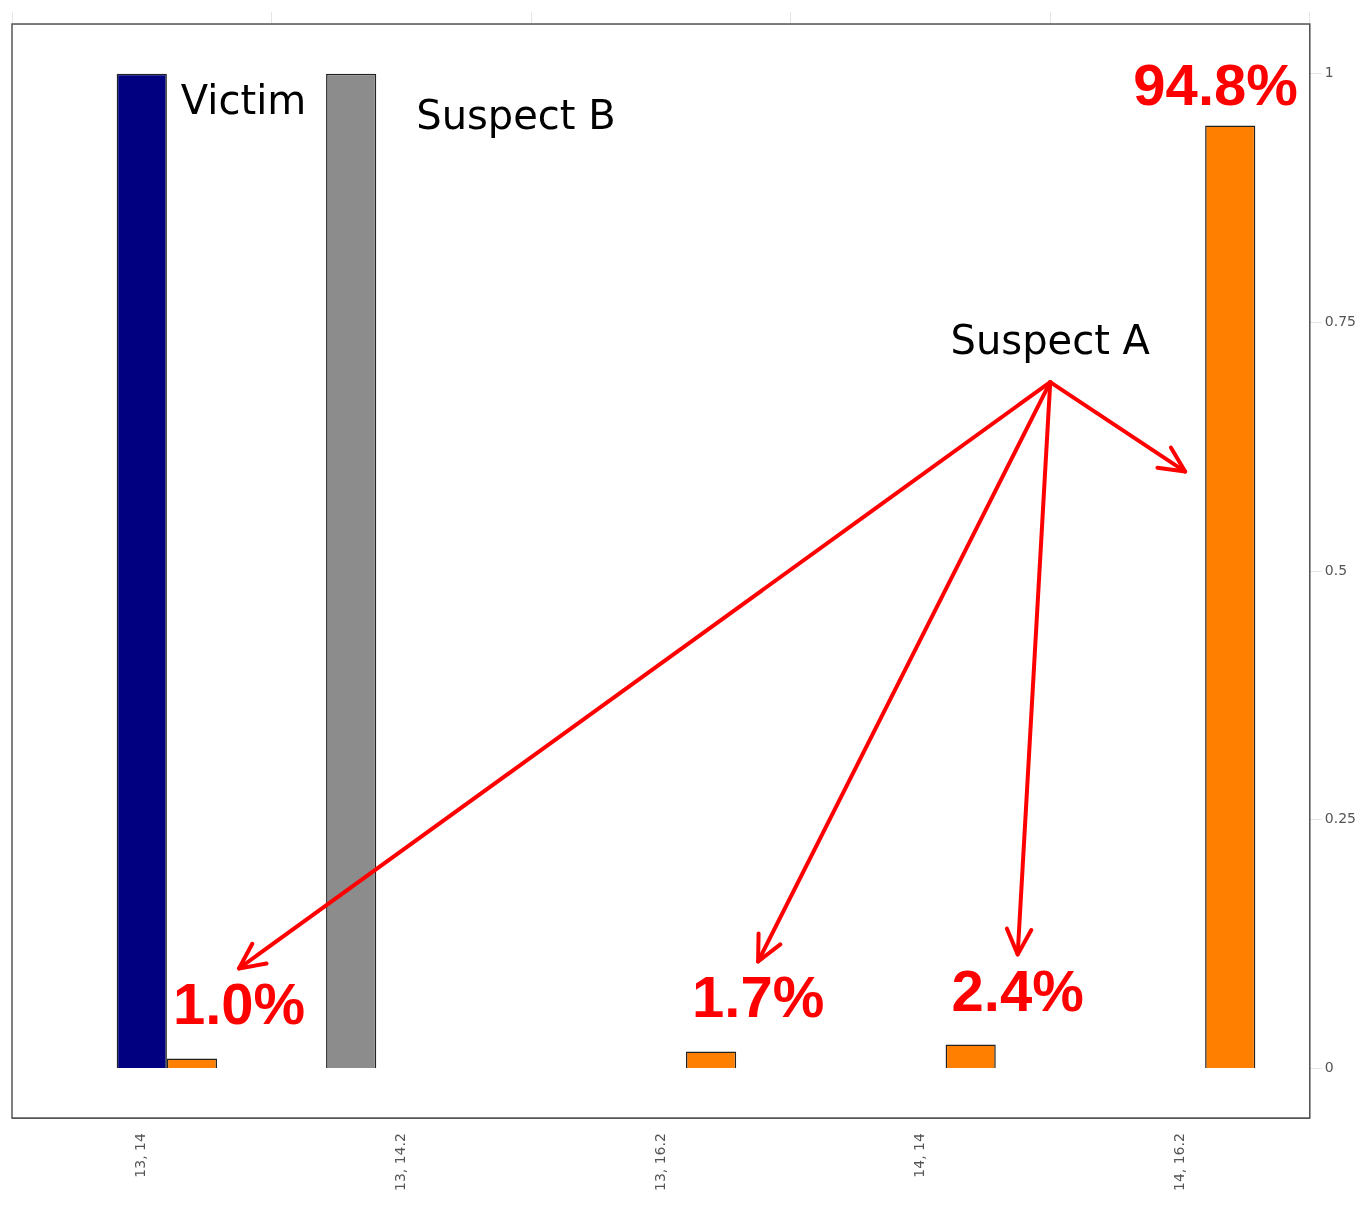  I want to click on x-tick-label: 13, 14.2, so click(399, 1162).